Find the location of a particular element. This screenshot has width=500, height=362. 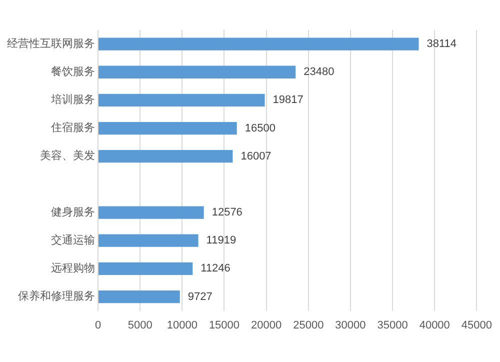

data-label: 11919 is located at coordinates (221, 240).